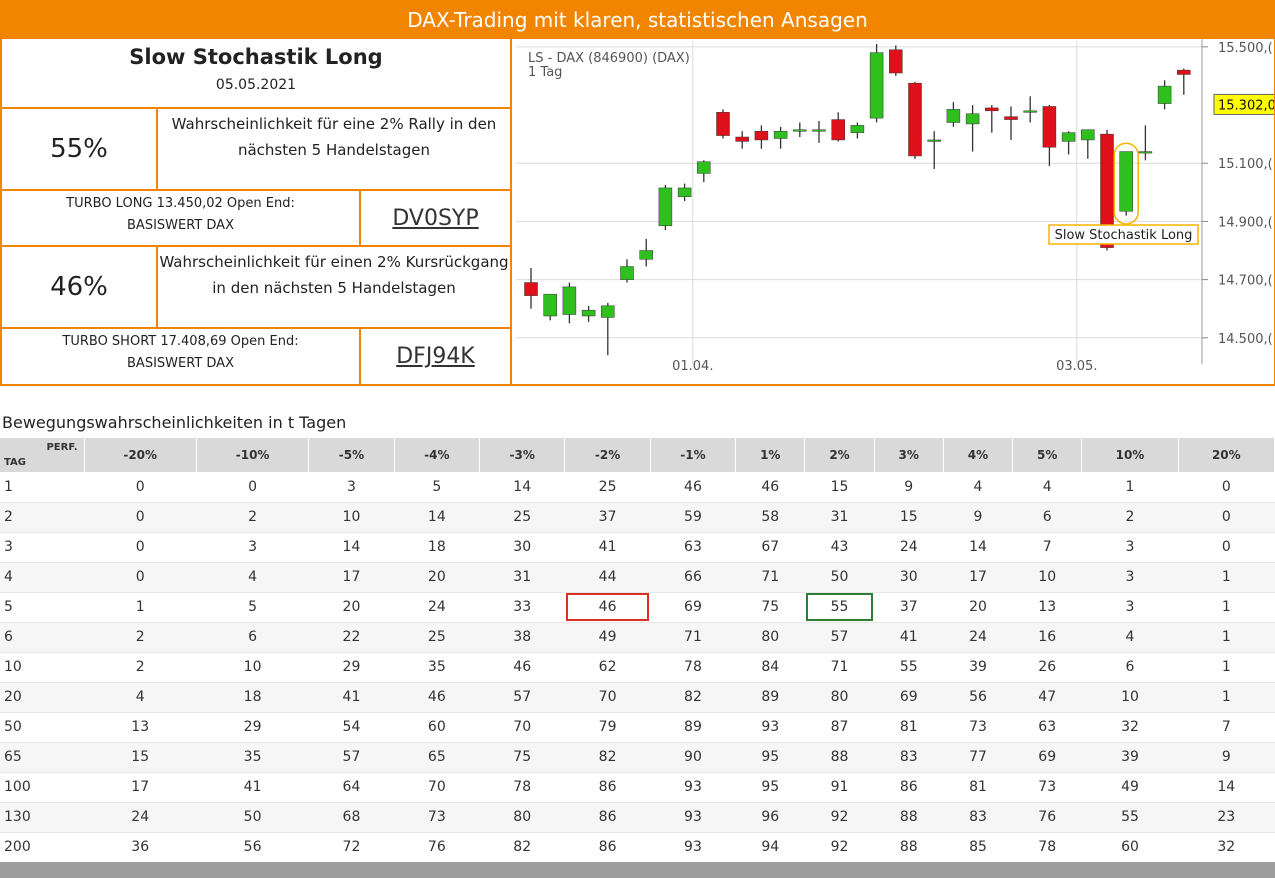  What do you see at coordinates (978, 847) in the screenshot?
I see `table-cell: 85` at bounding box center [978, 847].